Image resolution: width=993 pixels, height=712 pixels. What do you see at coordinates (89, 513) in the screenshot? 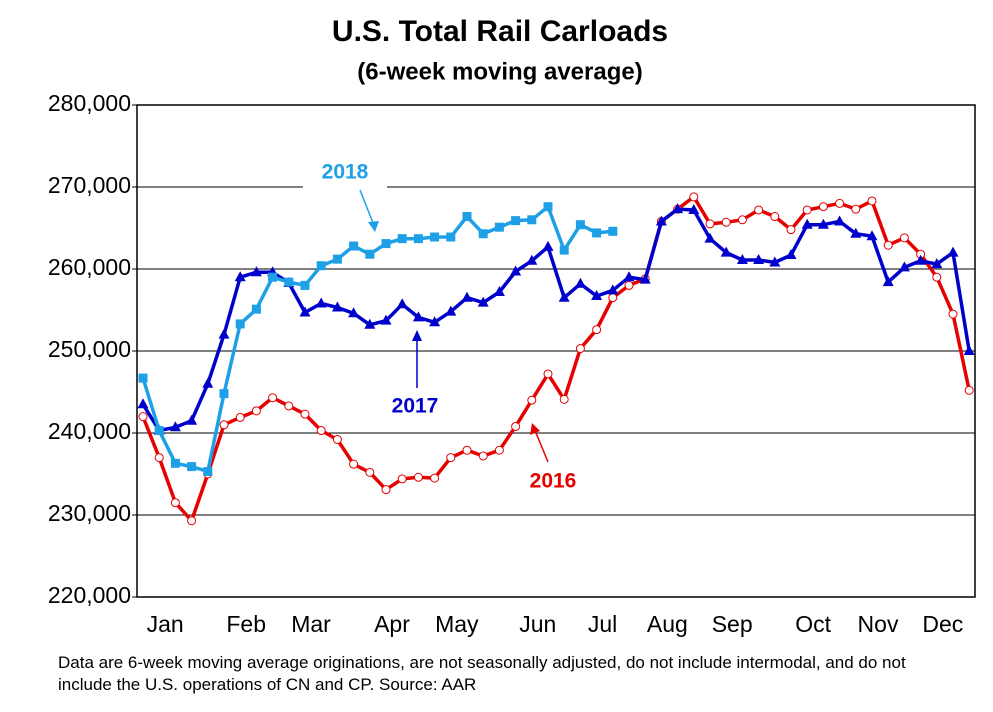
I see `y-tick-label: 230,000` at bounding box center [89, 513].